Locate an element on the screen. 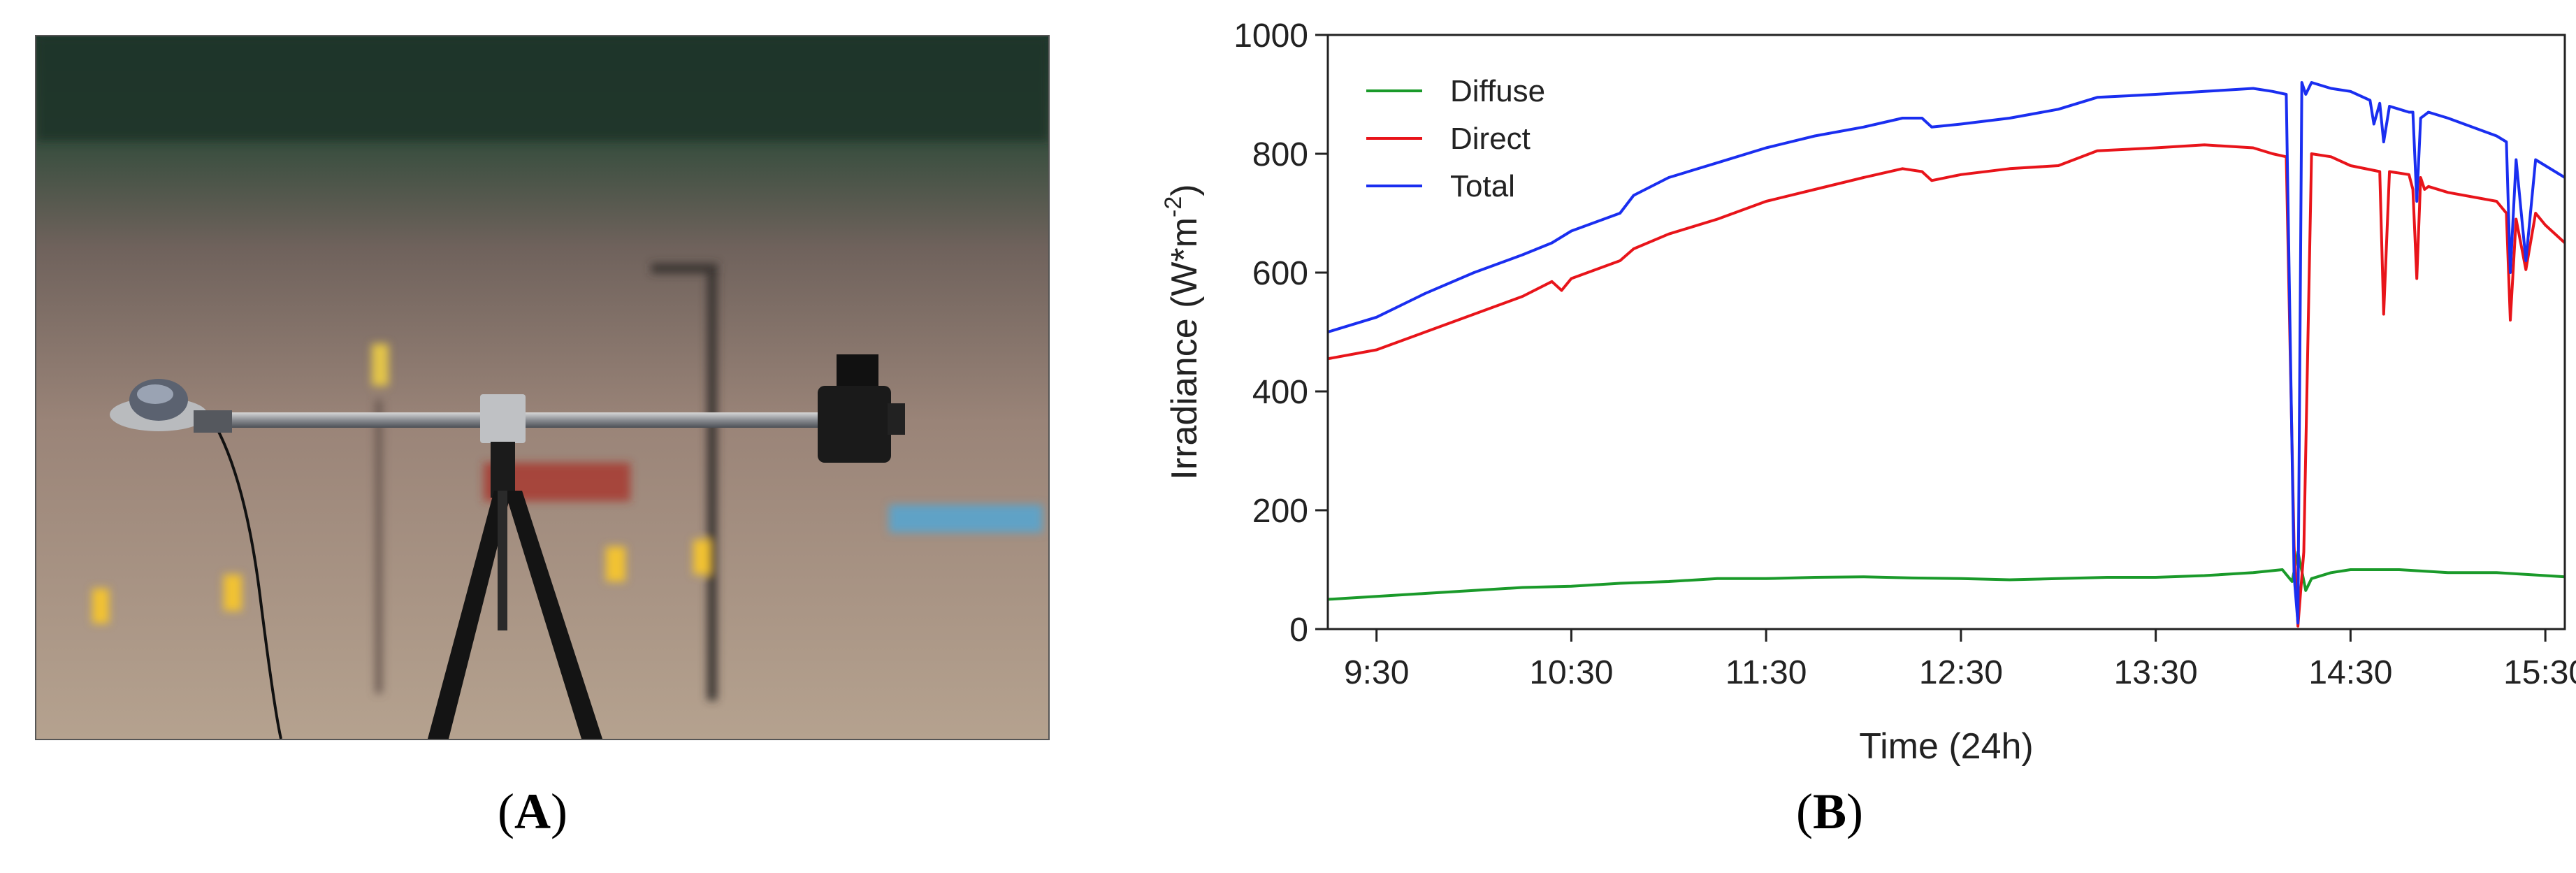  y-tick-label: 0 is located at coordinates (1298, 630).